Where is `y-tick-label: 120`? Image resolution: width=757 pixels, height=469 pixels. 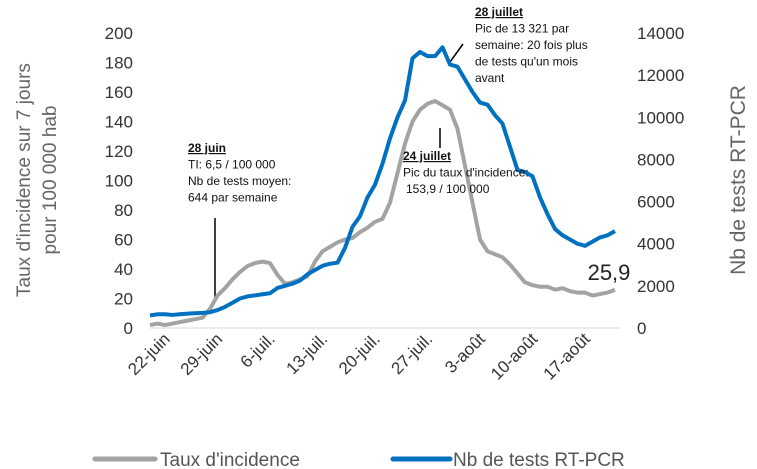
y-tick-label: 120 is located at coordinates (119, 151).